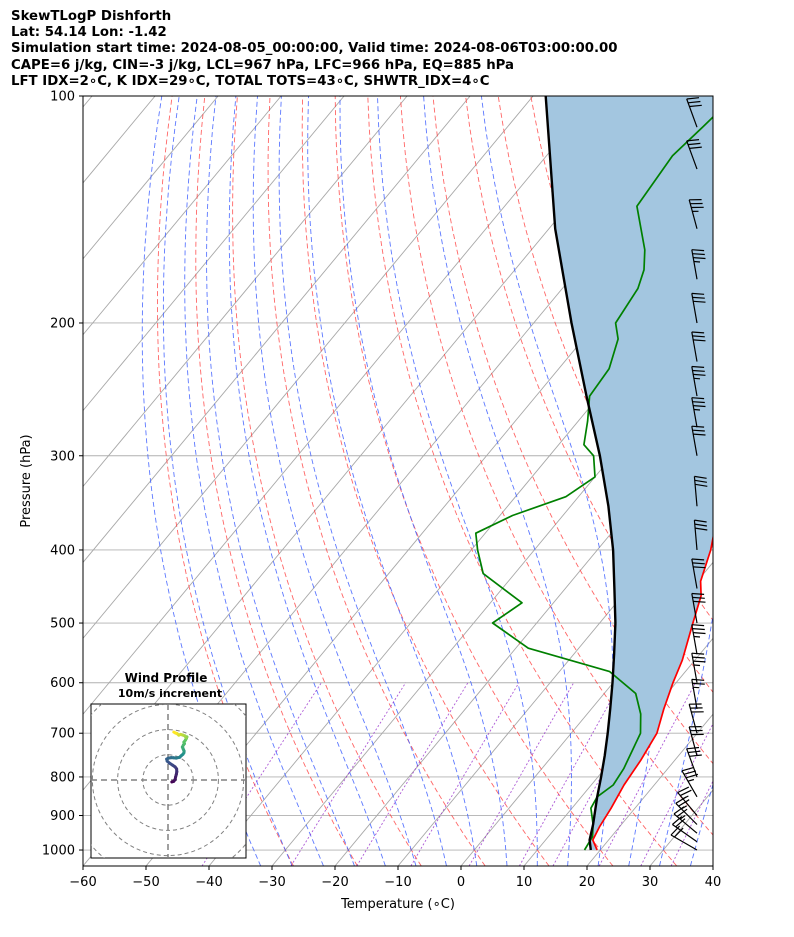  Describe the element at coordinates (334, 882) in the screenshot. I see `x-tick-label: −20` at that location.